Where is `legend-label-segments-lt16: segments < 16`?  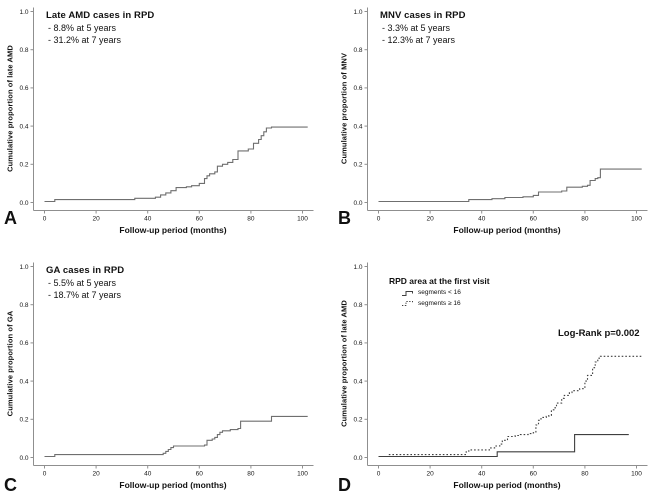 legend-label-segments-lt16: segments < 16 is located at coordinates (439, 292).